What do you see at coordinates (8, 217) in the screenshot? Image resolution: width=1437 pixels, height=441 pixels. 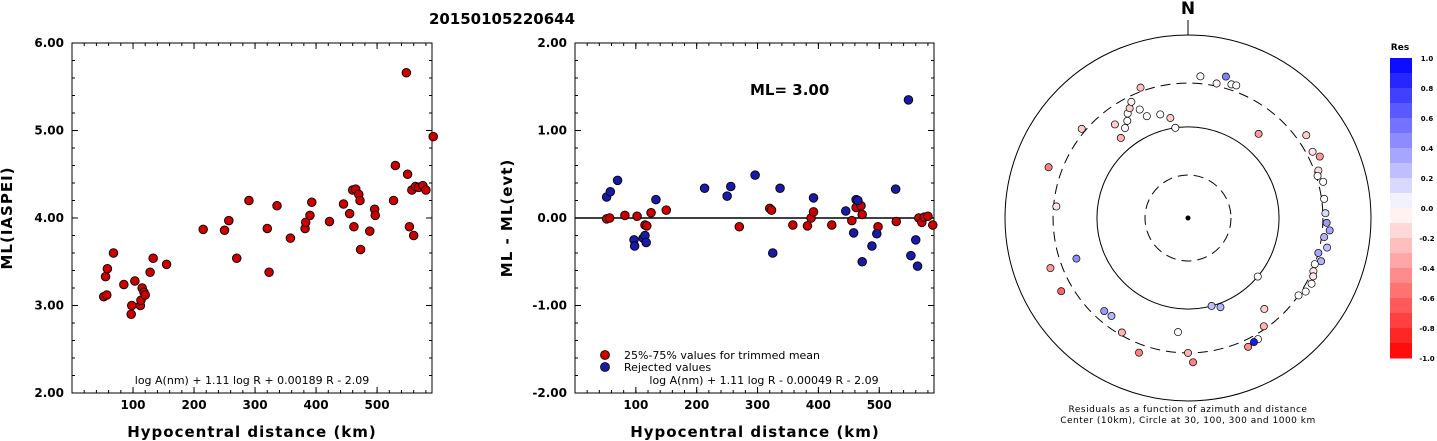 I see `y-axis-label: ML(IASPEI)` at bounding box center [8, 217].